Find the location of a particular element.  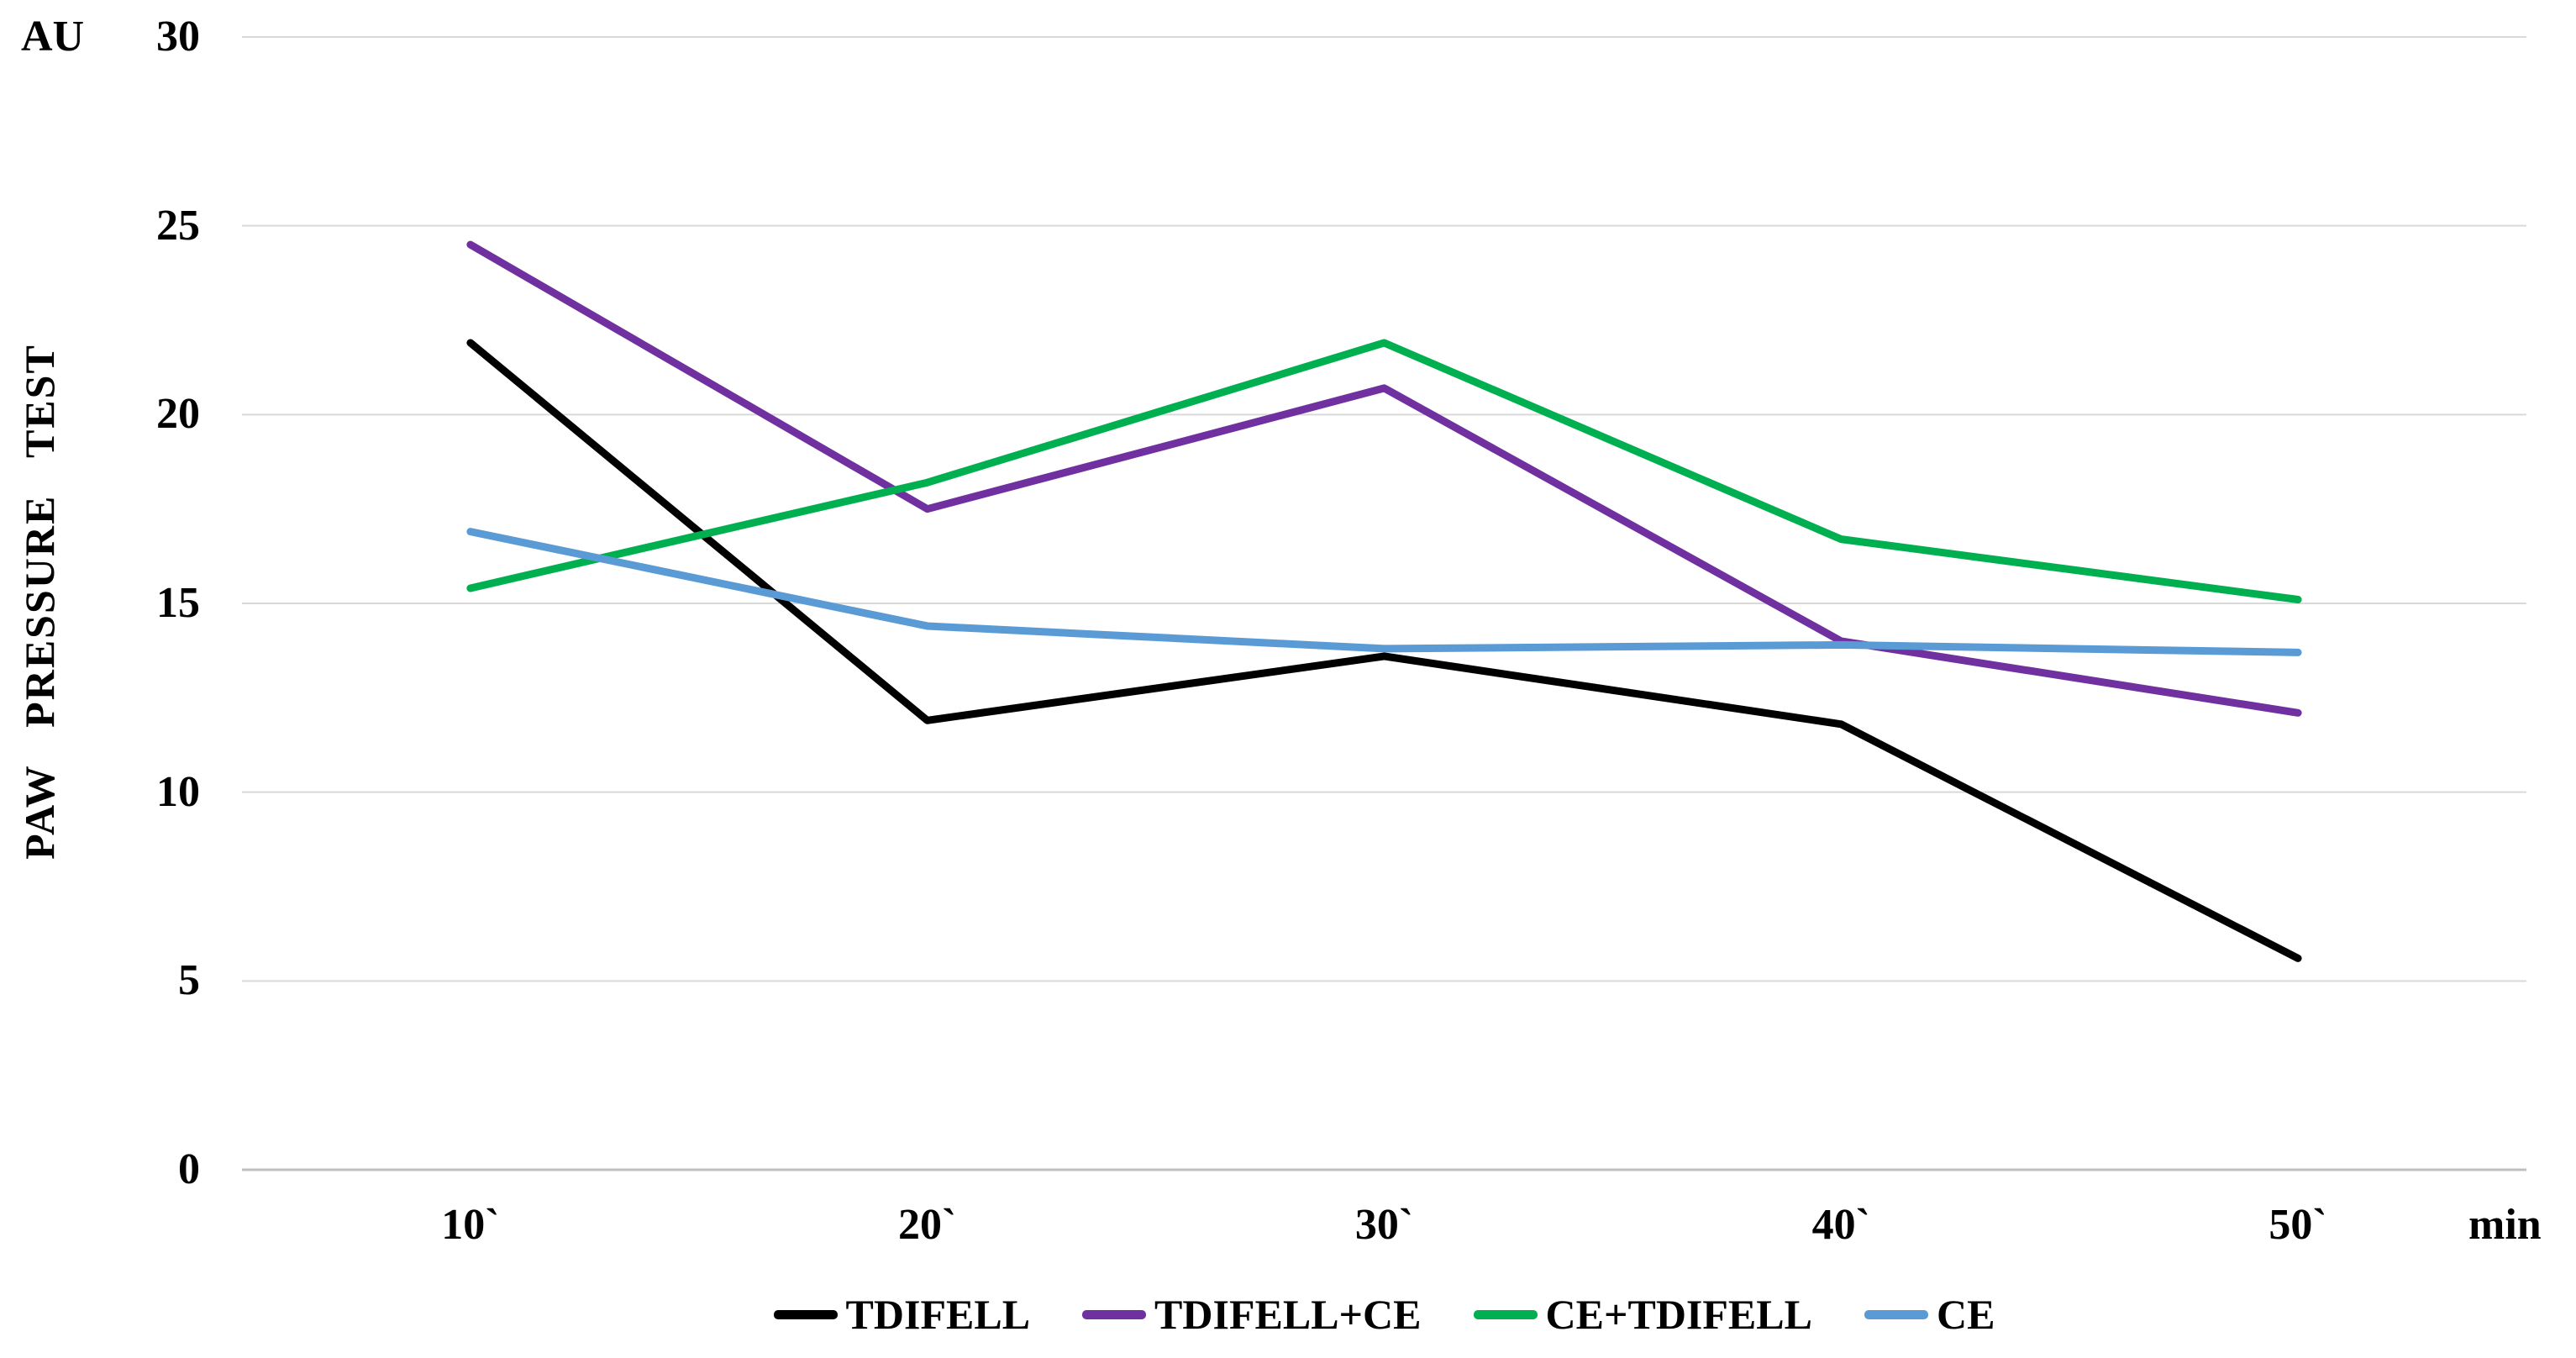

y-tick-label: 5 is located at coordinates (189, 980).